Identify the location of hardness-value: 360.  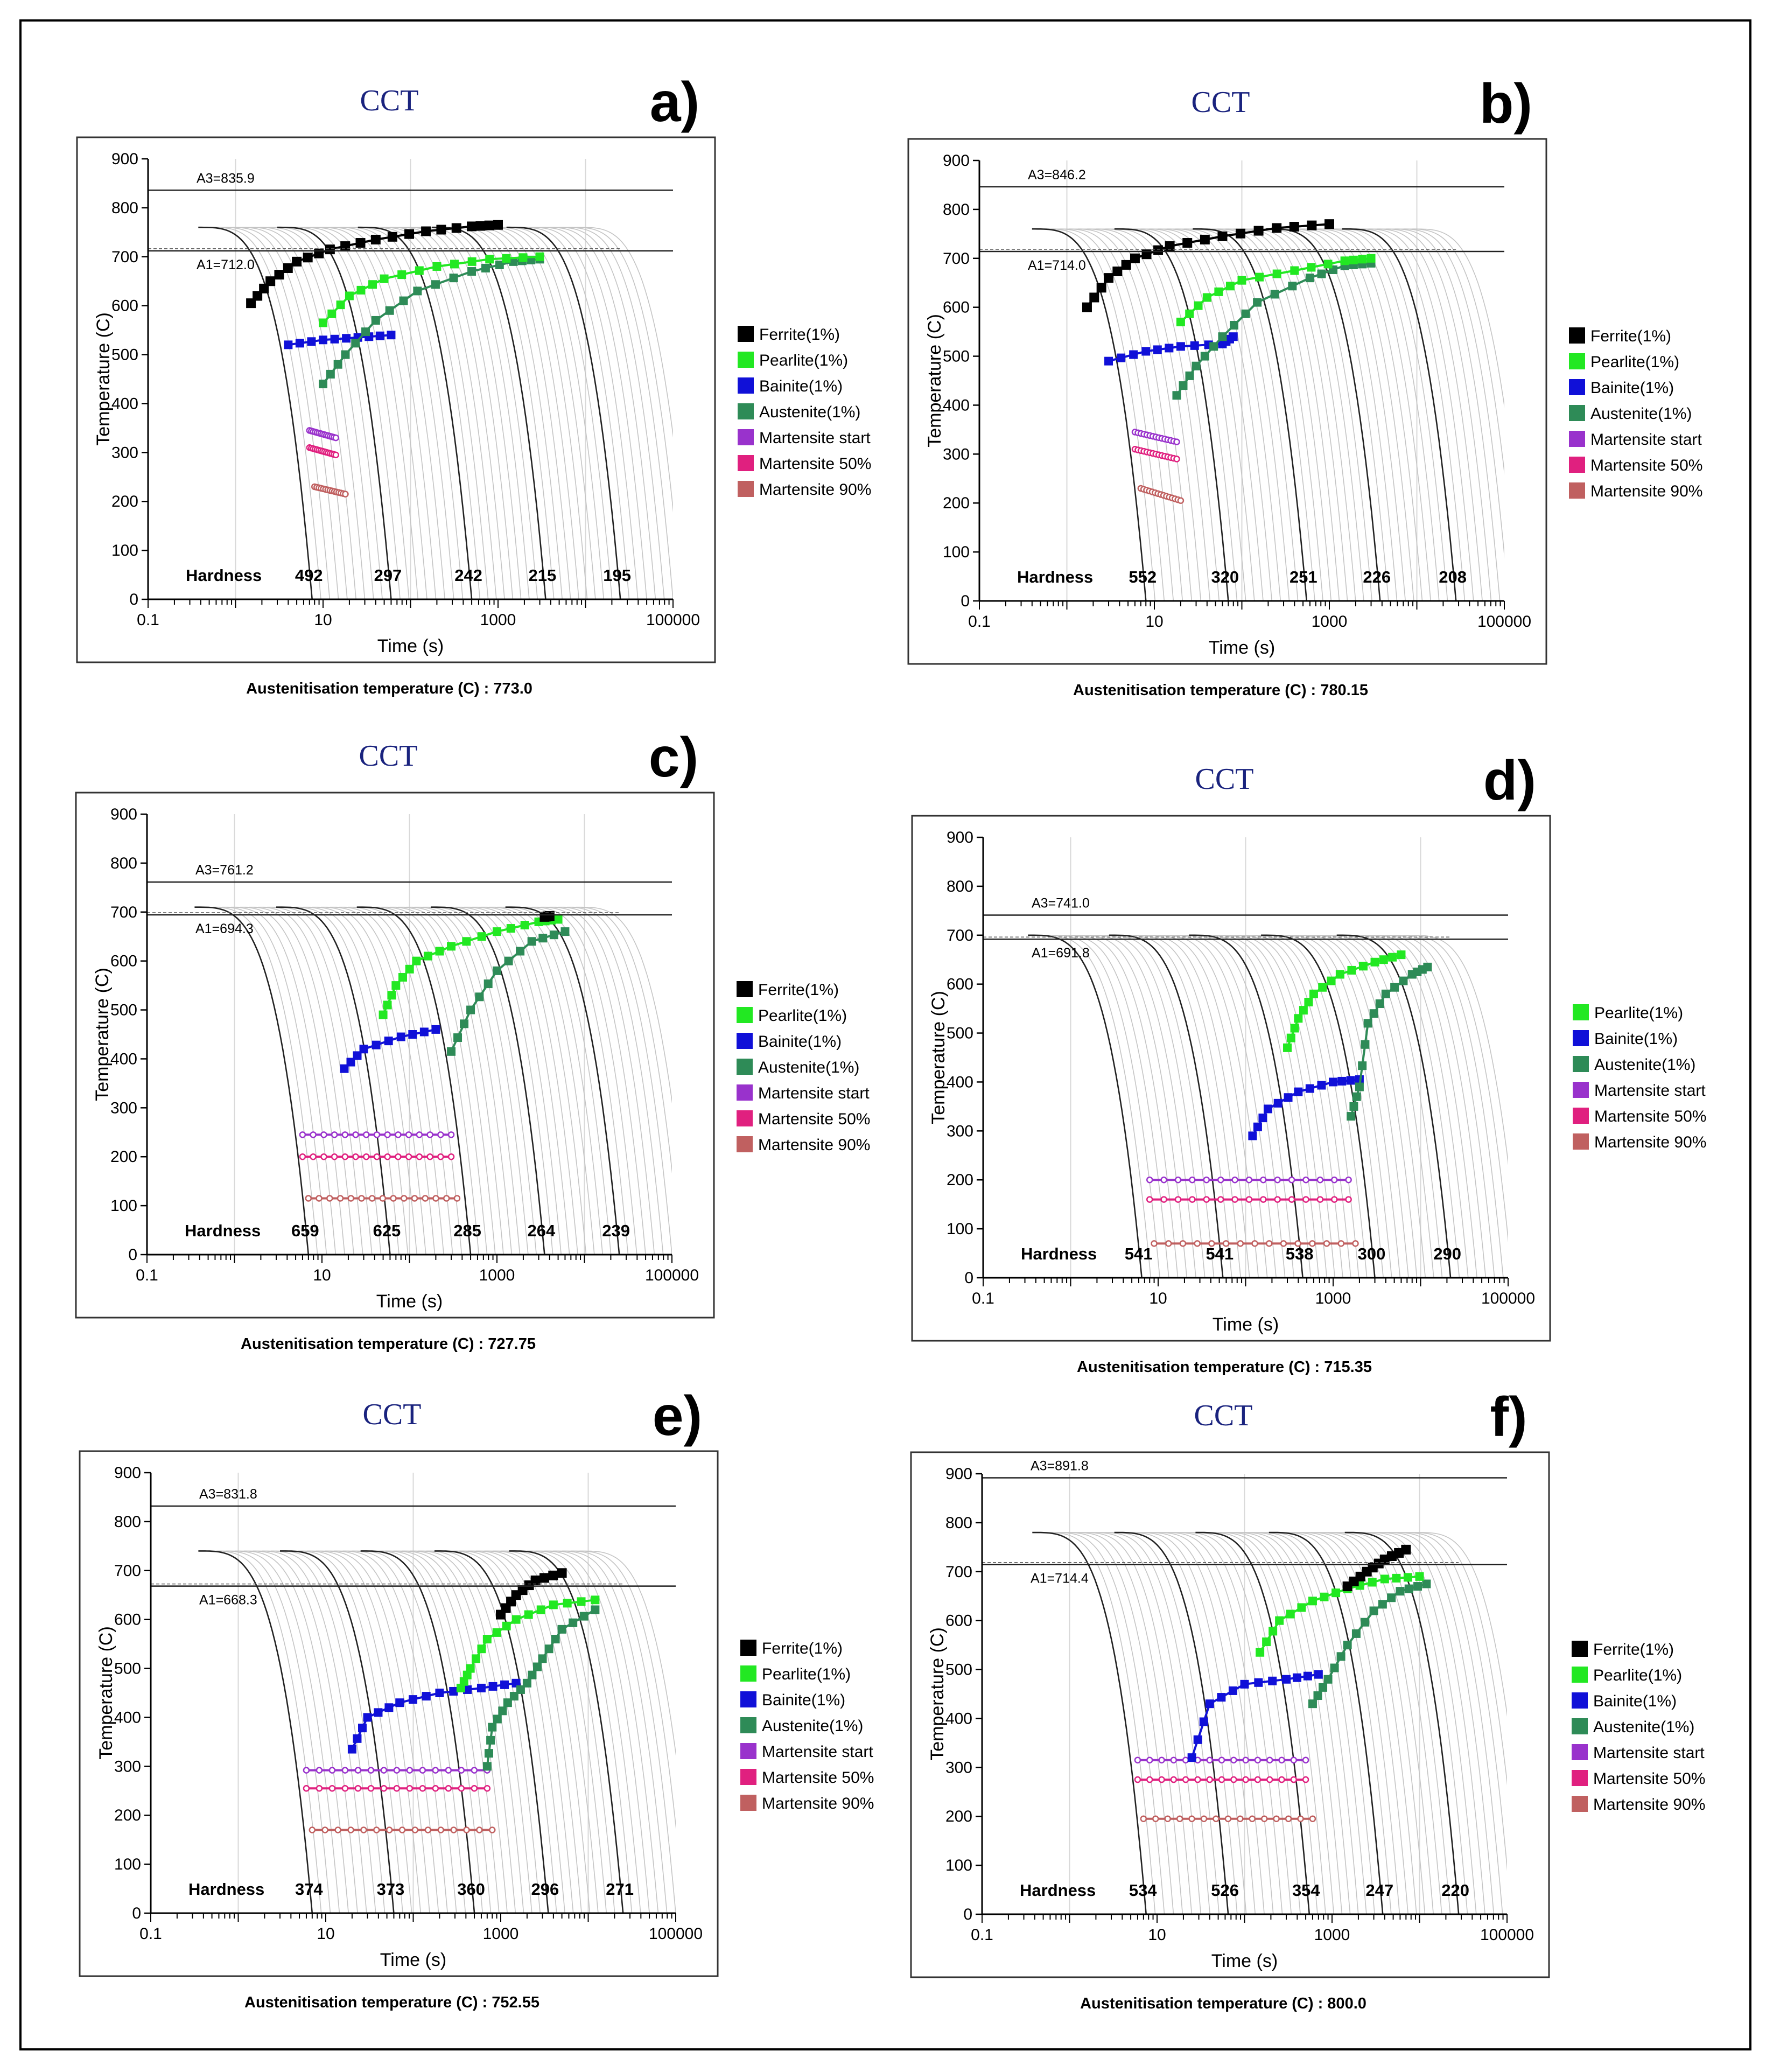
(471, 1889).